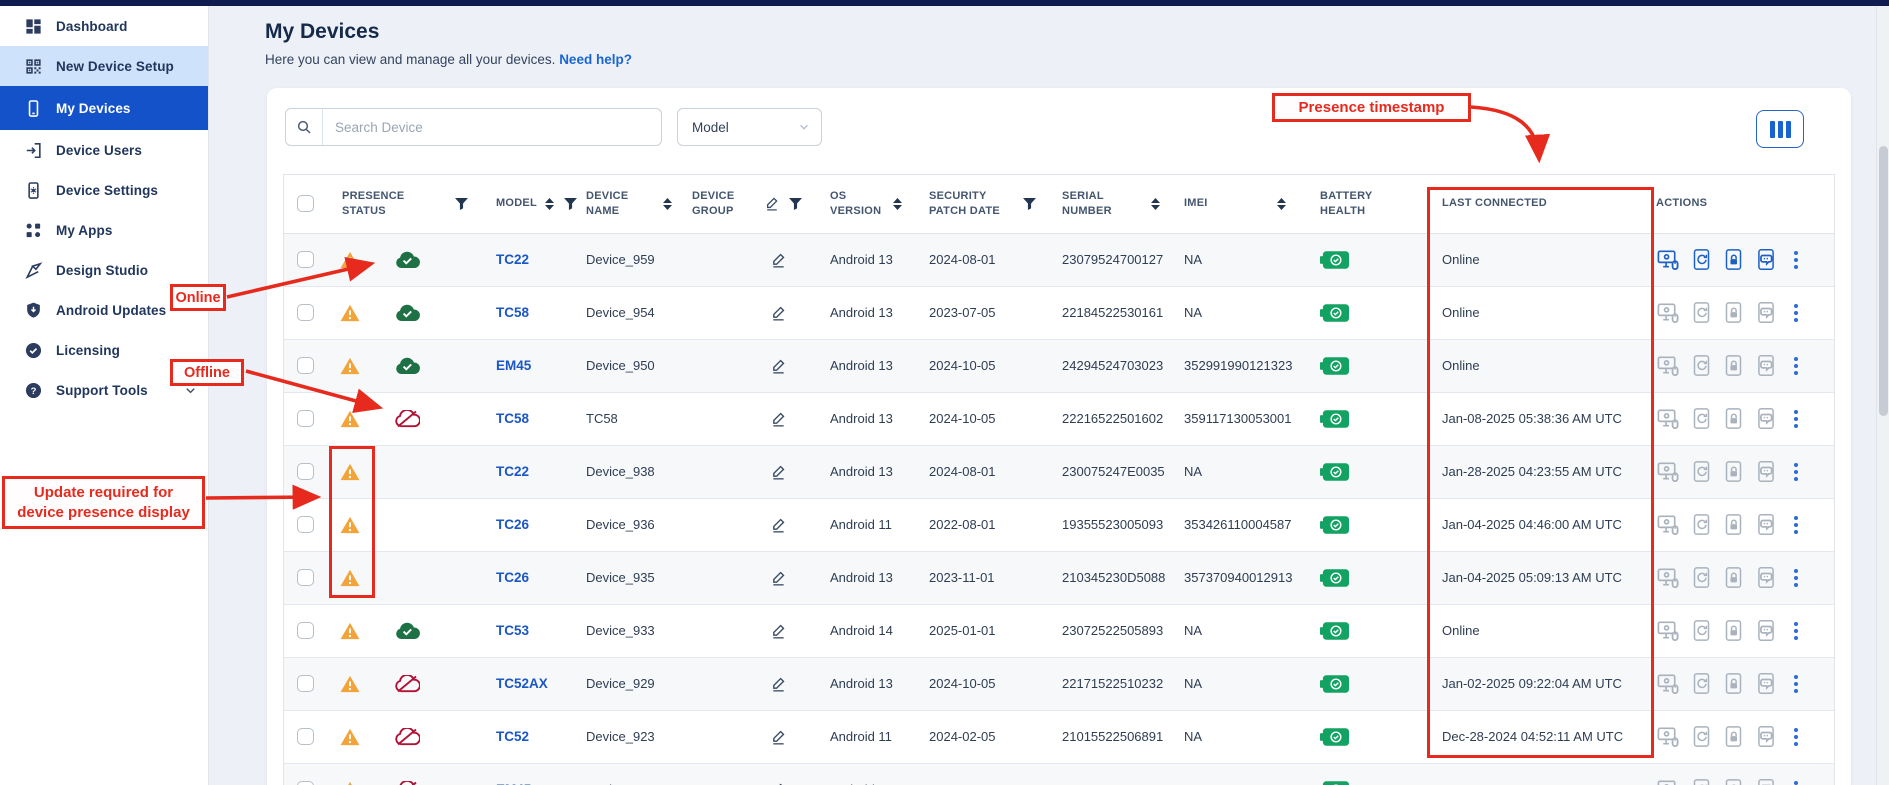 This screenshot has height=785, width=1889. Describe the element at coordinates (104, 66) in the screenshot. I see `sidebar-item-new-device-setup: New Device Setup` at that location.